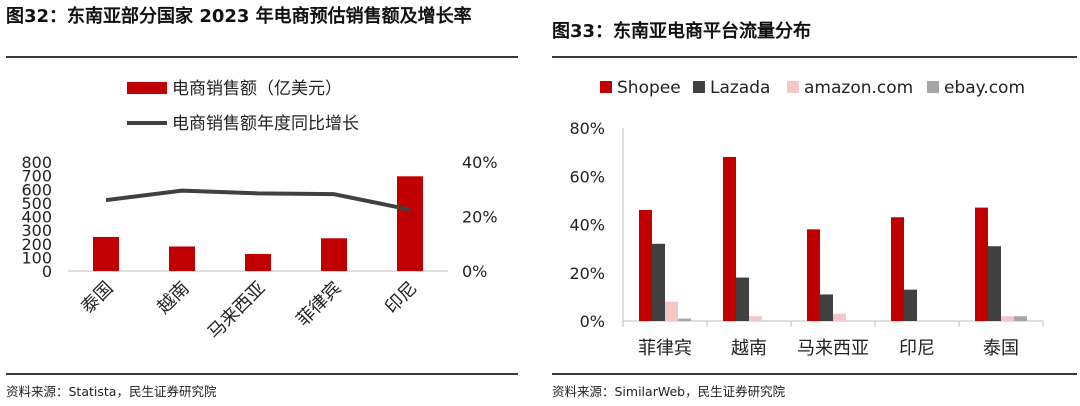  What do you see at coordinates (480, 162) in the screenshot?
I see `right-y-tick-label: 40%` at bounding box center [480, 162].